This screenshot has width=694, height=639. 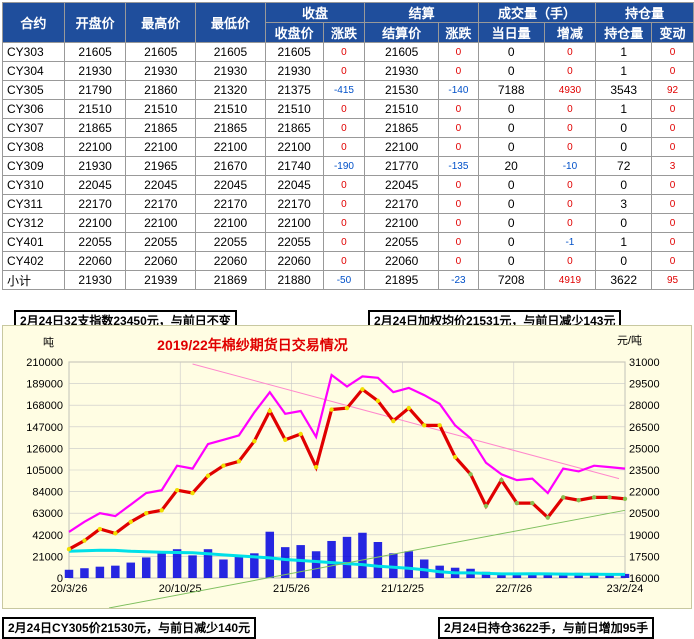 I want to click on cell-code: CY401, so click(x=33, y=242).